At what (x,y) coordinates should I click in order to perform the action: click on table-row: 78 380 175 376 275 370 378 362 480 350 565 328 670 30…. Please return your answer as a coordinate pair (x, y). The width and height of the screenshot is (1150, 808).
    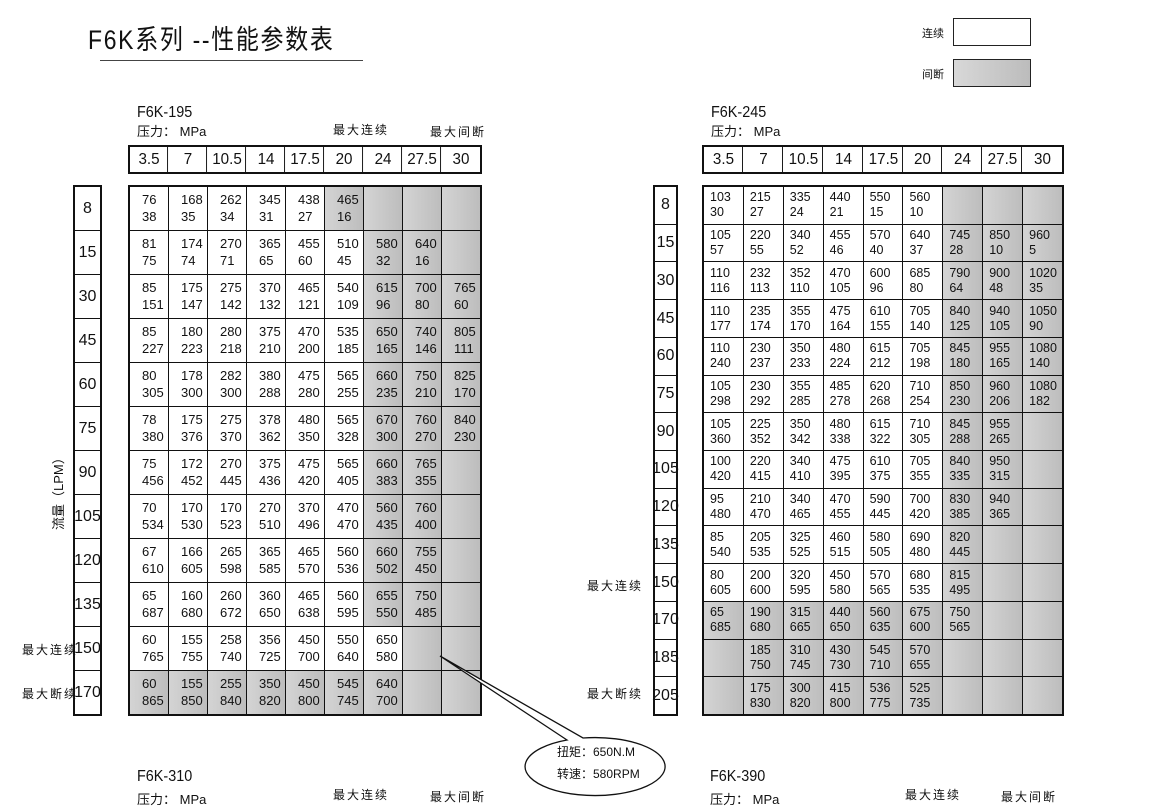
    Looking at the image, I should click on (305, 429).